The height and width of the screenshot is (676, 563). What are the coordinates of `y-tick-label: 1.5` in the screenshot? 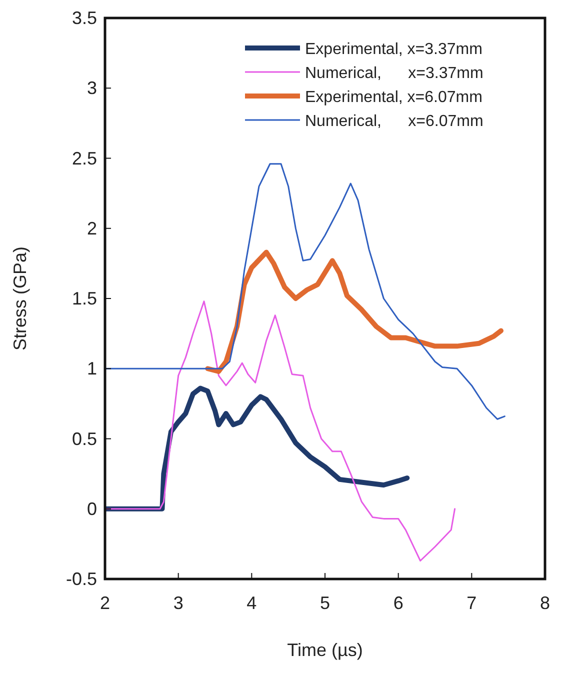 It's located at (84, 298).